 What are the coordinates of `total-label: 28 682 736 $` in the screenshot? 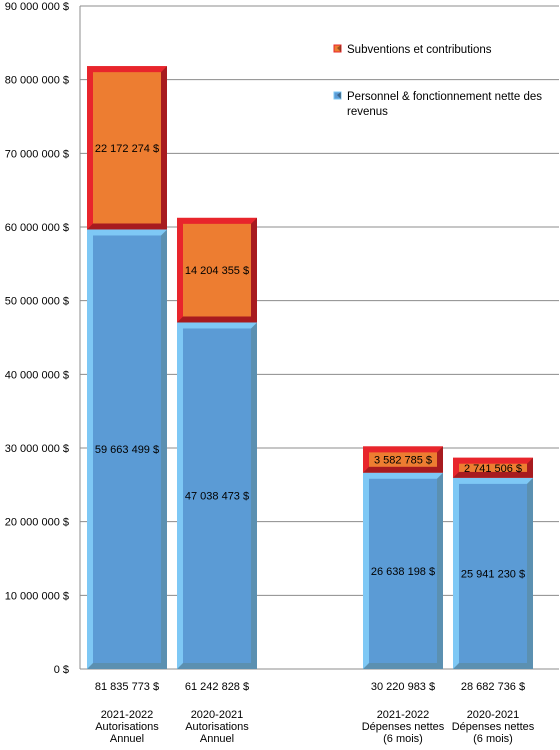 It's located at (493, 687).